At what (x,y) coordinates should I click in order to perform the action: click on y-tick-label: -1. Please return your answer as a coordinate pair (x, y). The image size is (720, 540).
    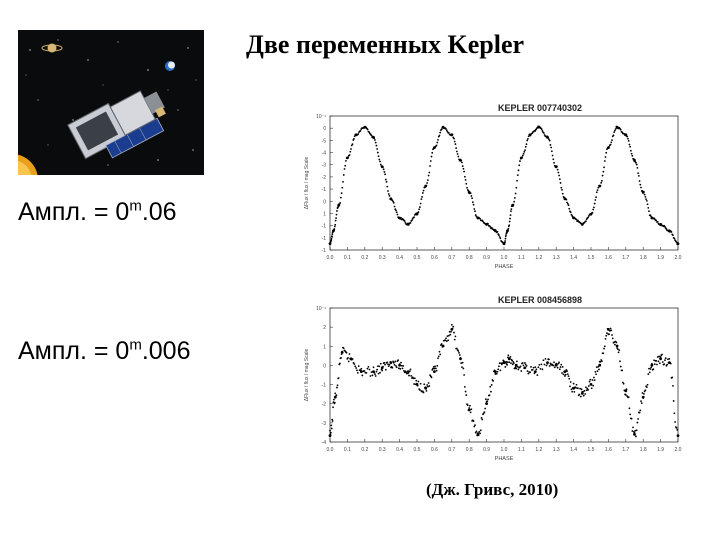
    Looking at the image, I should click on (324, 386).